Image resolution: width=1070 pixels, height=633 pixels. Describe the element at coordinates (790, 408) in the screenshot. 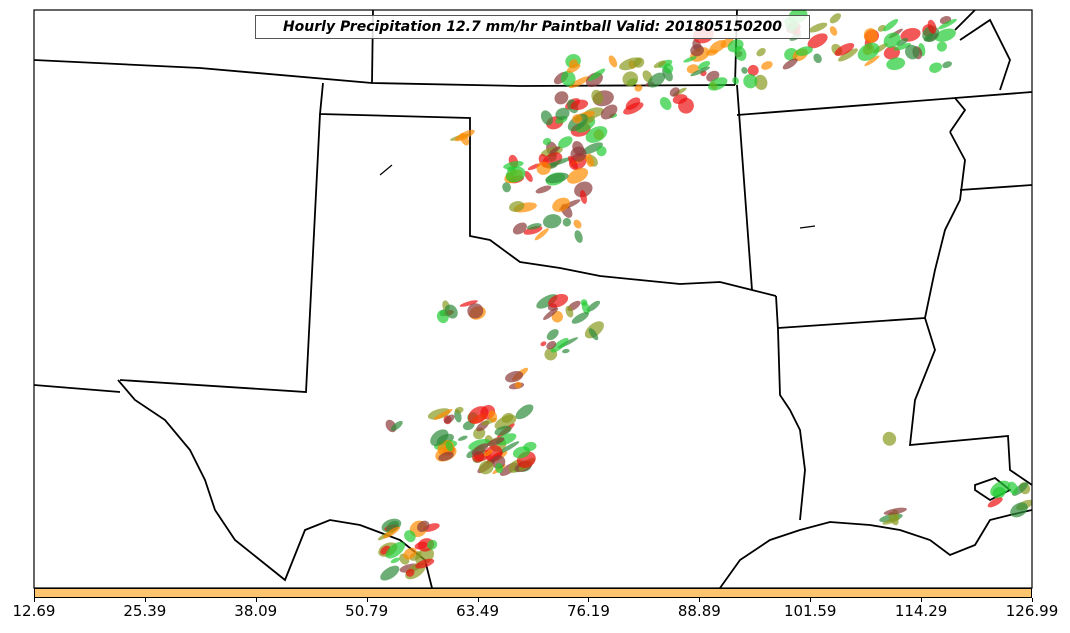

I see `tx-la-boundary` at that location.